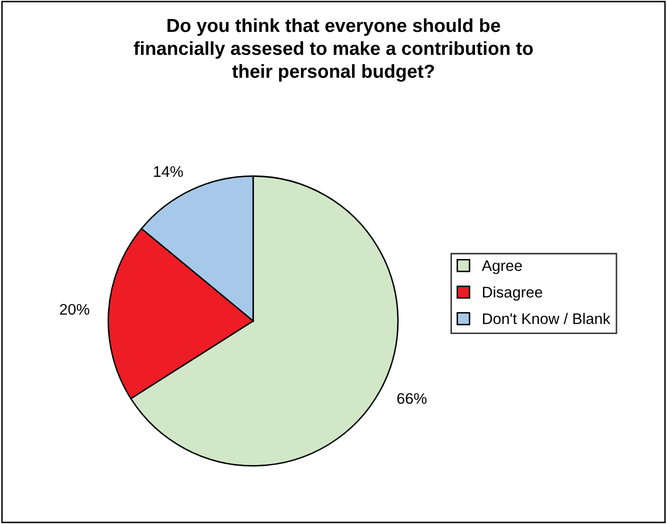 This screenshot has width=667, height=524. Describe the element at coordinates (75, 309) in the screenshot. I see `data-label: 20%` at that location.